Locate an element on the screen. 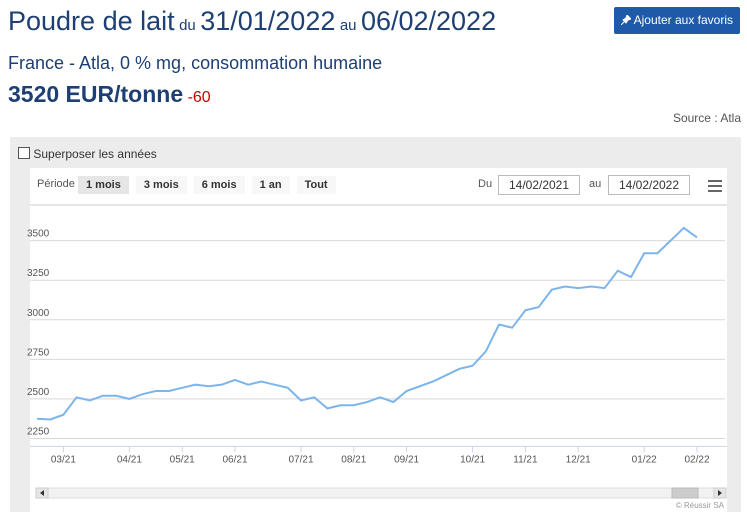 The height and width of the screenshot is (512, 747). price: 3520 EUR/tonne is located at coordinates (96, 94).